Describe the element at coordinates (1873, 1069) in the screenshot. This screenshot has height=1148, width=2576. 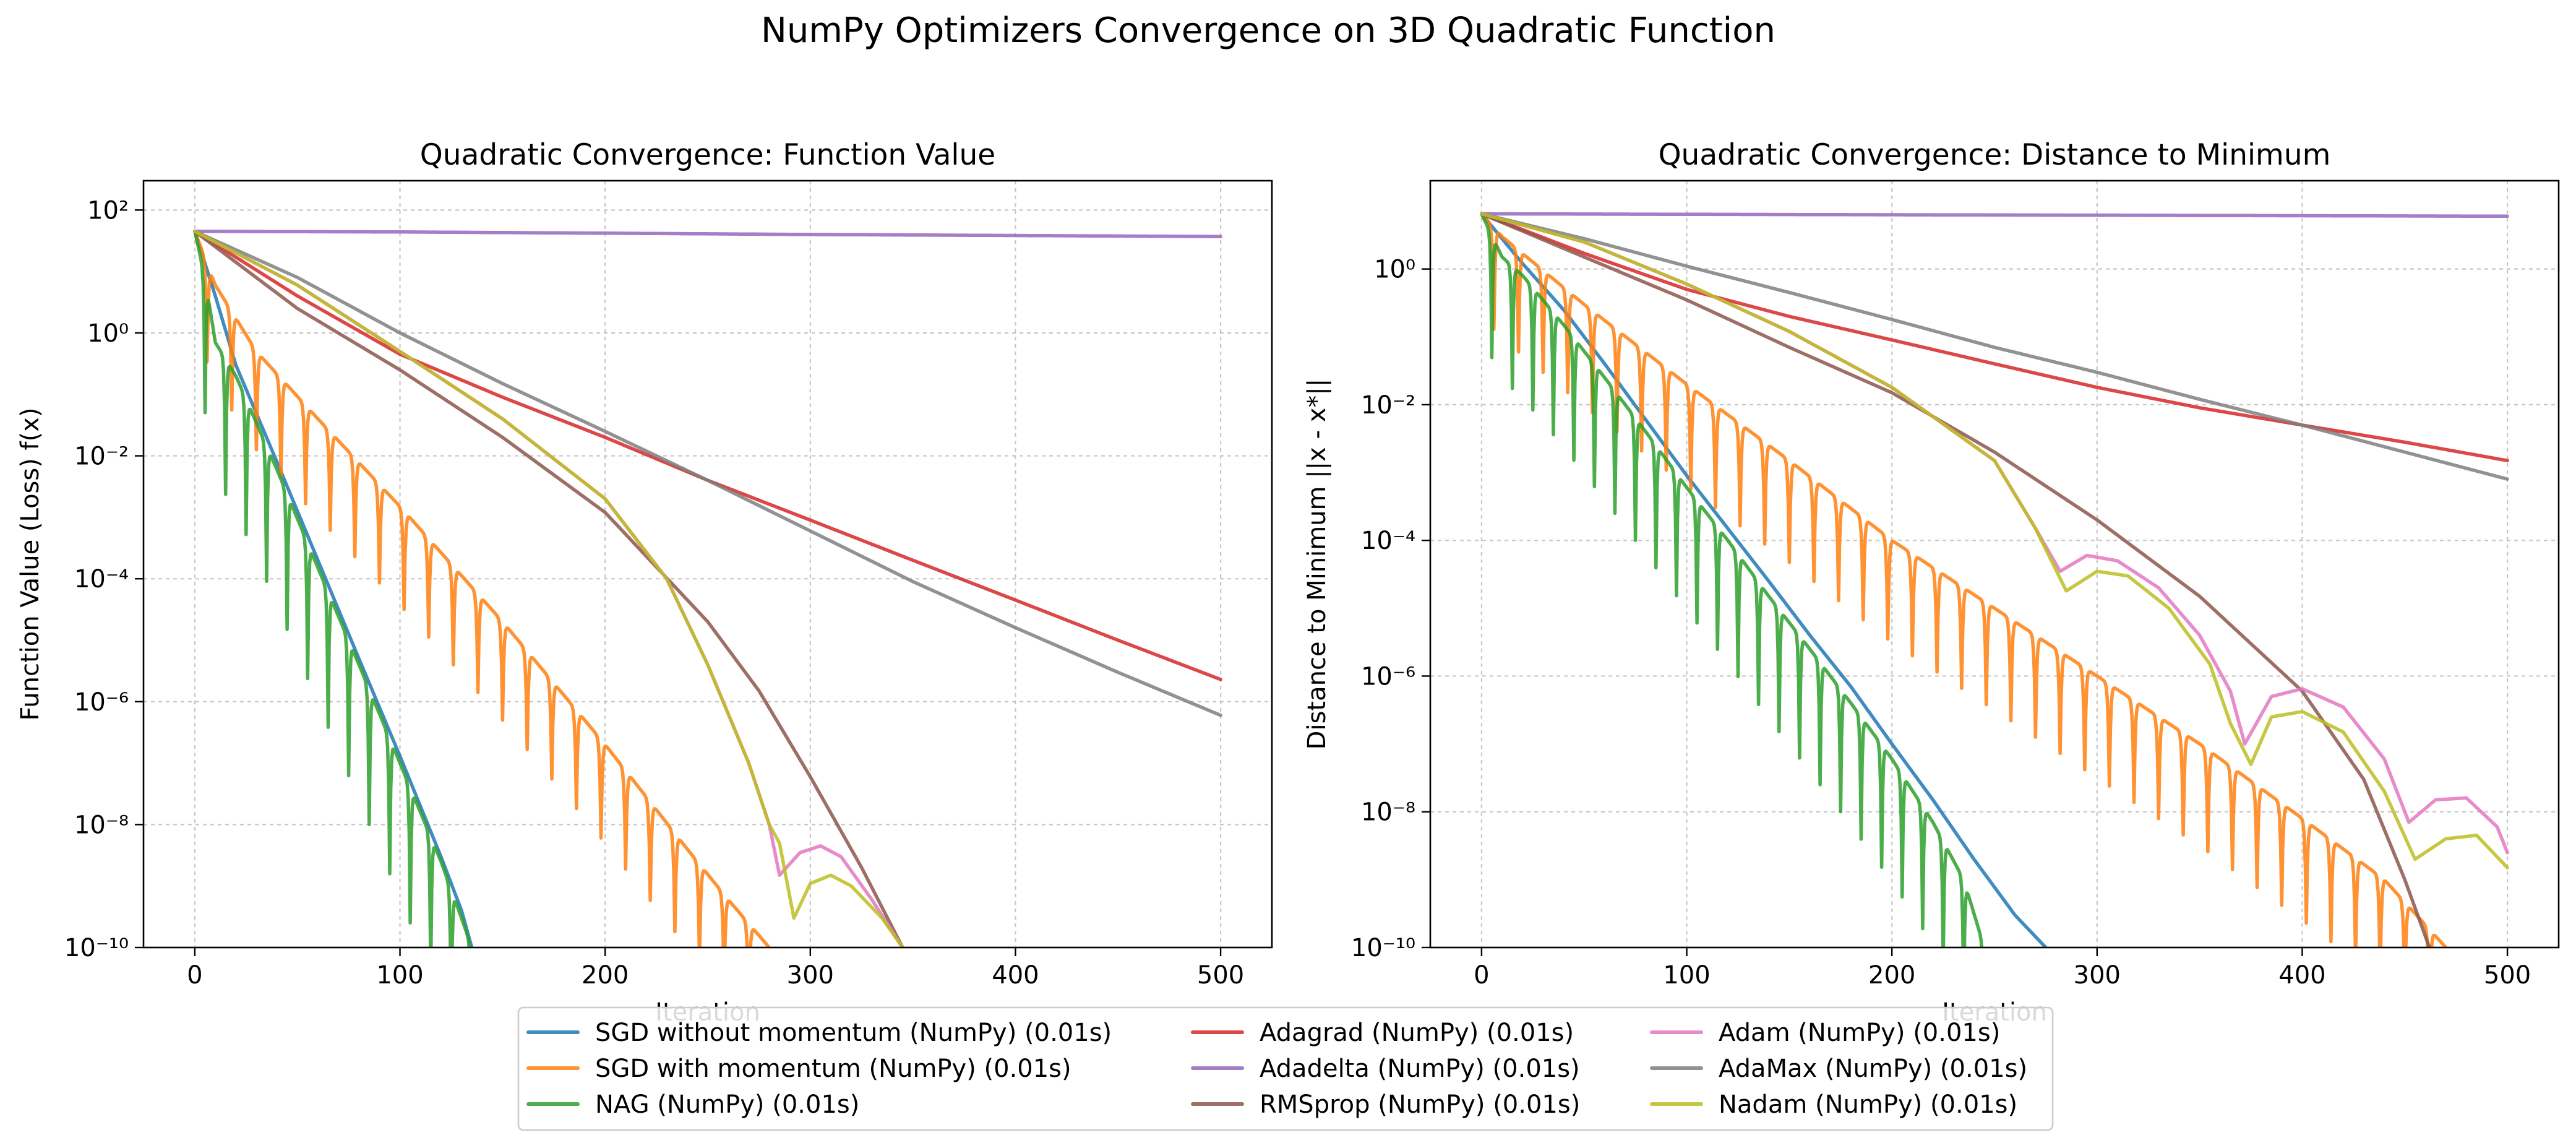
I see `legend-label: AdaMax (NumPy) (0.01s)` at that location.